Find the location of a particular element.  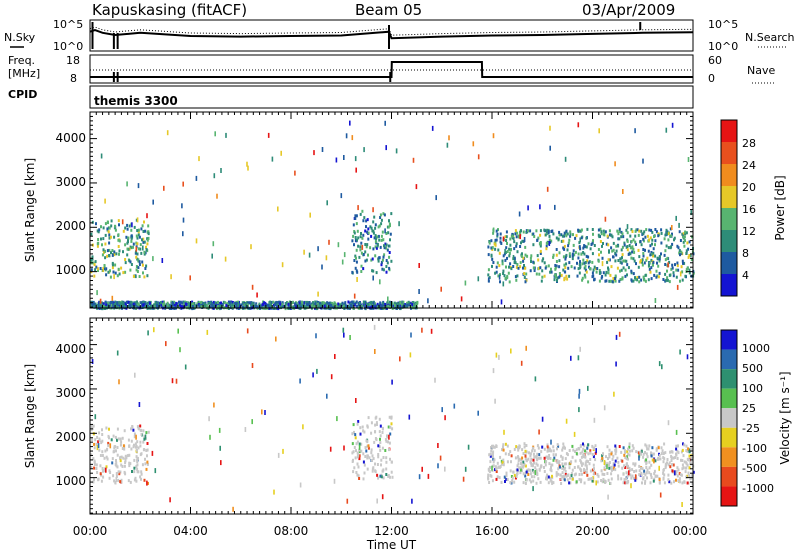

power-ytick-3000: 3000 is located at coordinates (70, 182).